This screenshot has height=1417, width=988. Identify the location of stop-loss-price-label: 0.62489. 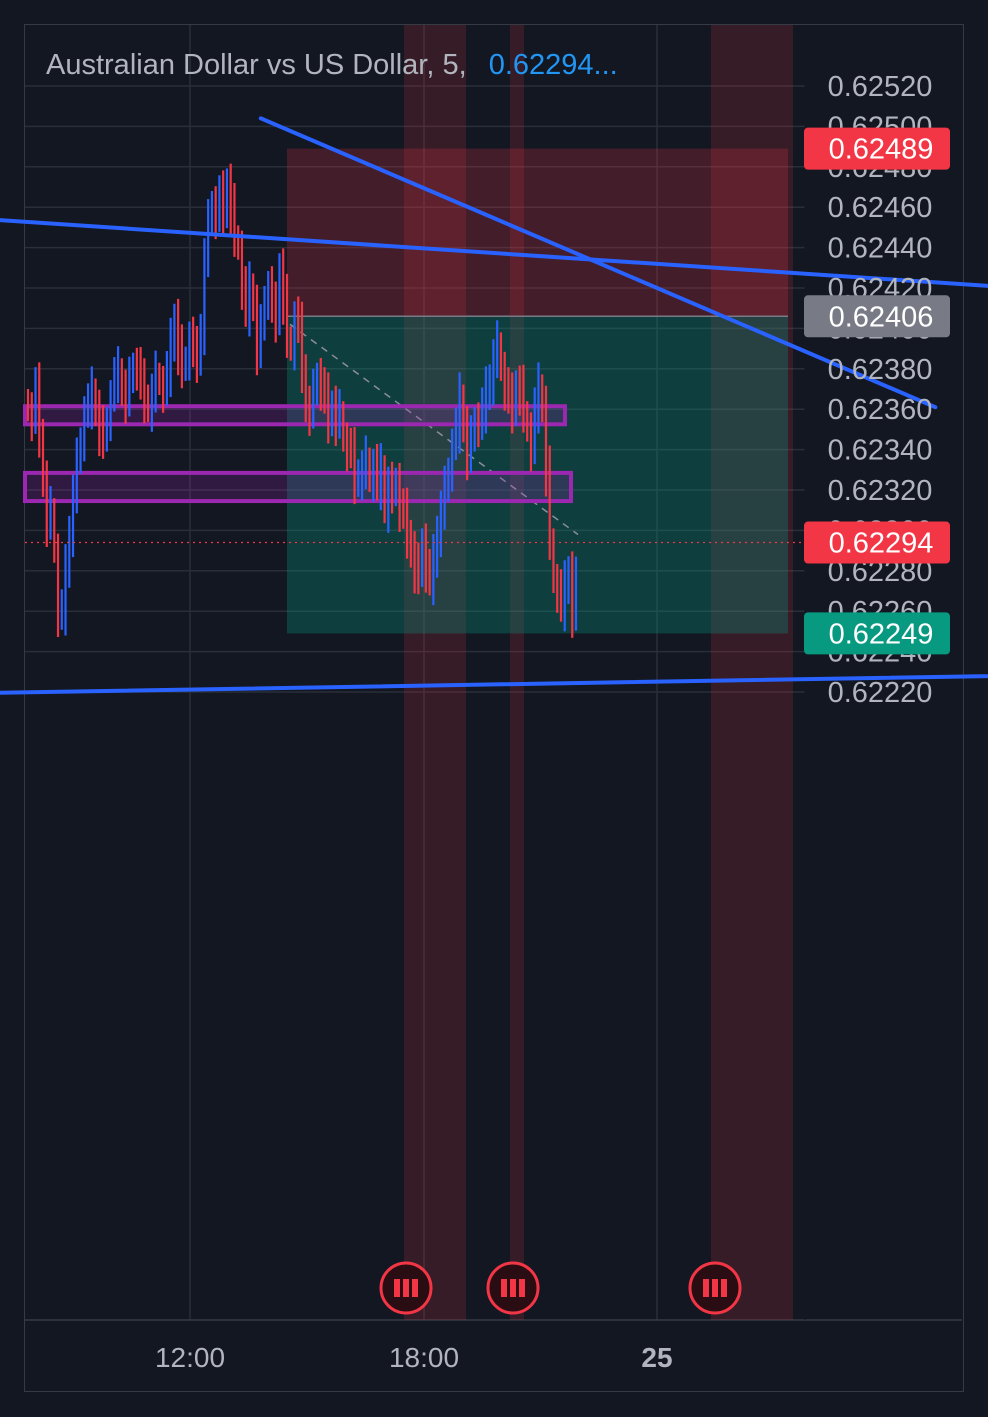
(881, 150).